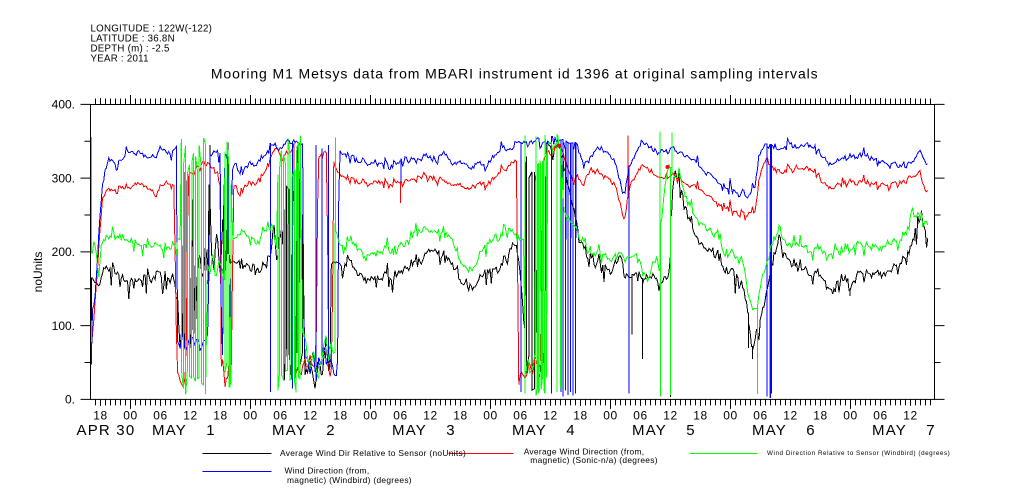  What do you see at coordinates (38, 272) in the screenshot?
I see `svg-text: noUnits` at bounding box center [38, 272].